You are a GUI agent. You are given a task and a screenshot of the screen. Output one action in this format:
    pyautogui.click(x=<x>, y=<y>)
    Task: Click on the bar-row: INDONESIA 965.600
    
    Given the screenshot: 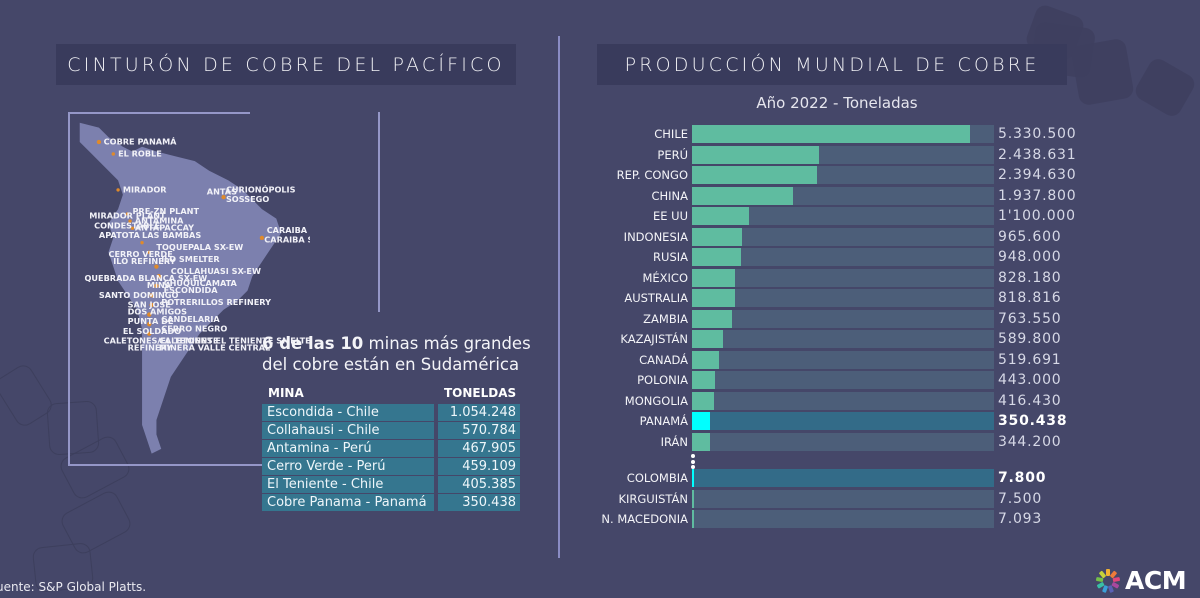 What is the action you would take?
    pyautogui.click(x=835, y=237)
    